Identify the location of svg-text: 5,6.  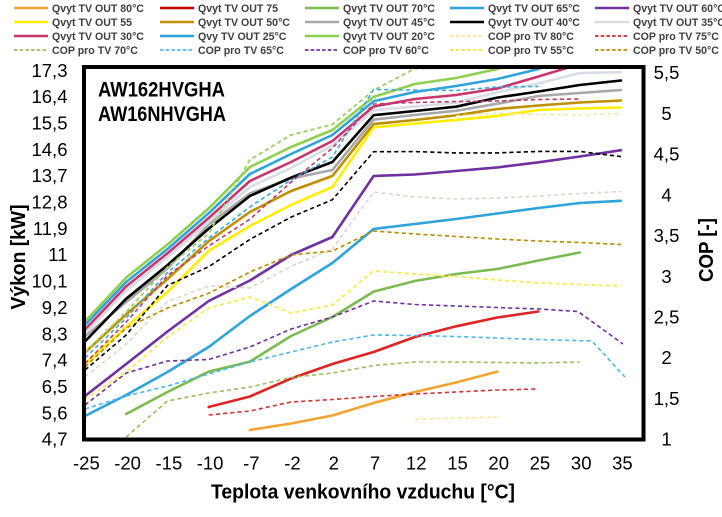
(55, 412).